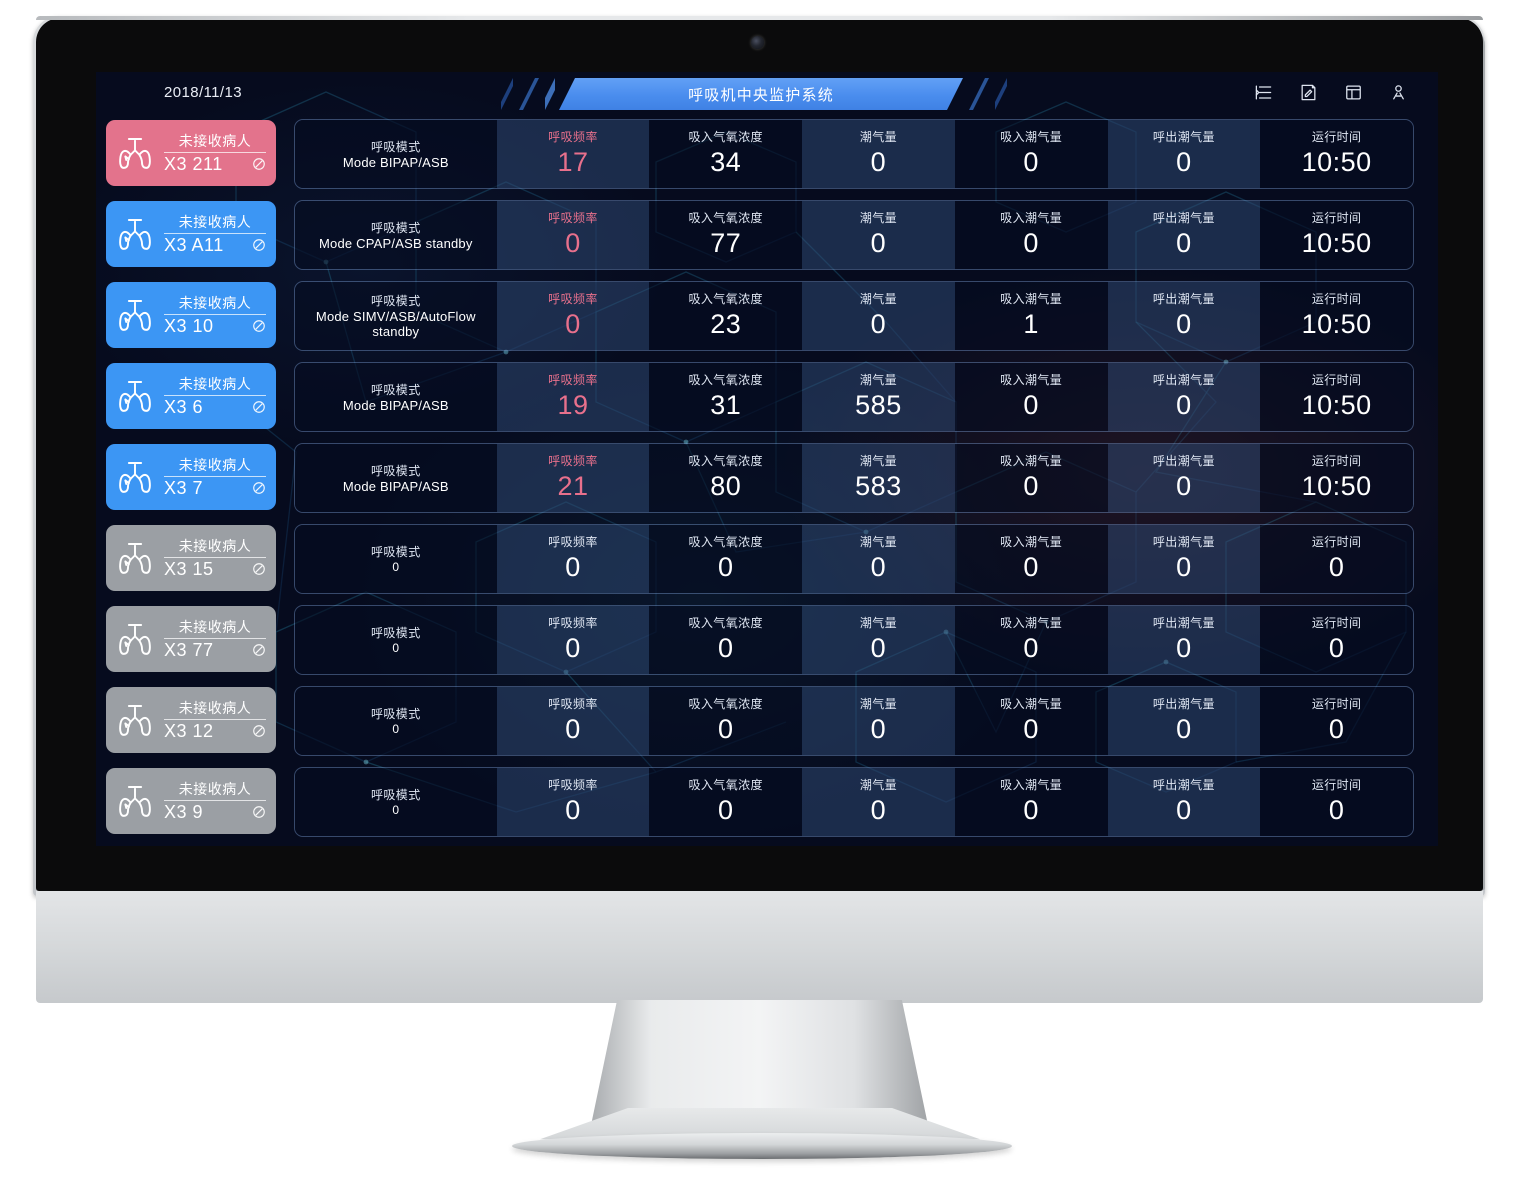 This screenshot has width=1532, height=1184. I want to click on device-id-label: X3 7, so click(184, 487).